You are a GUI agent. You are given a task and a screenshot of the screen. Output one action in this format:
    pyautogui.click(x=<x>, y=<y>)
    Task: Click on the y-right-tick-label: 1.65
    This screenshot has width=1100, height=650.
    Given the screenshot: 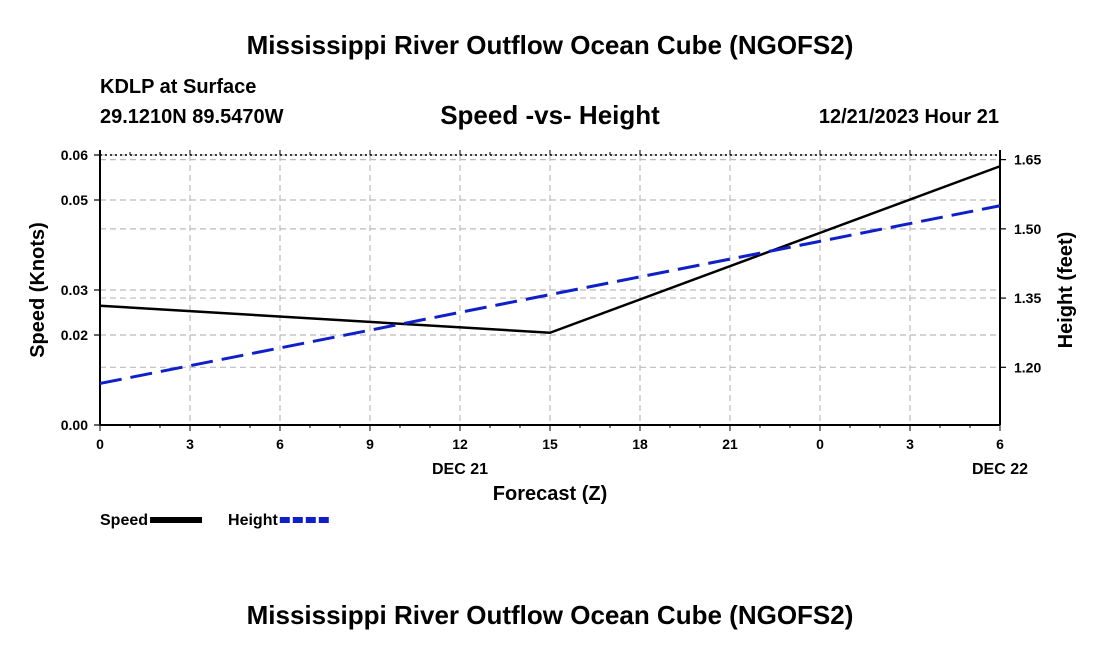 What is the action you would take?
    pyautogui.click(x=1027, y=160)
    